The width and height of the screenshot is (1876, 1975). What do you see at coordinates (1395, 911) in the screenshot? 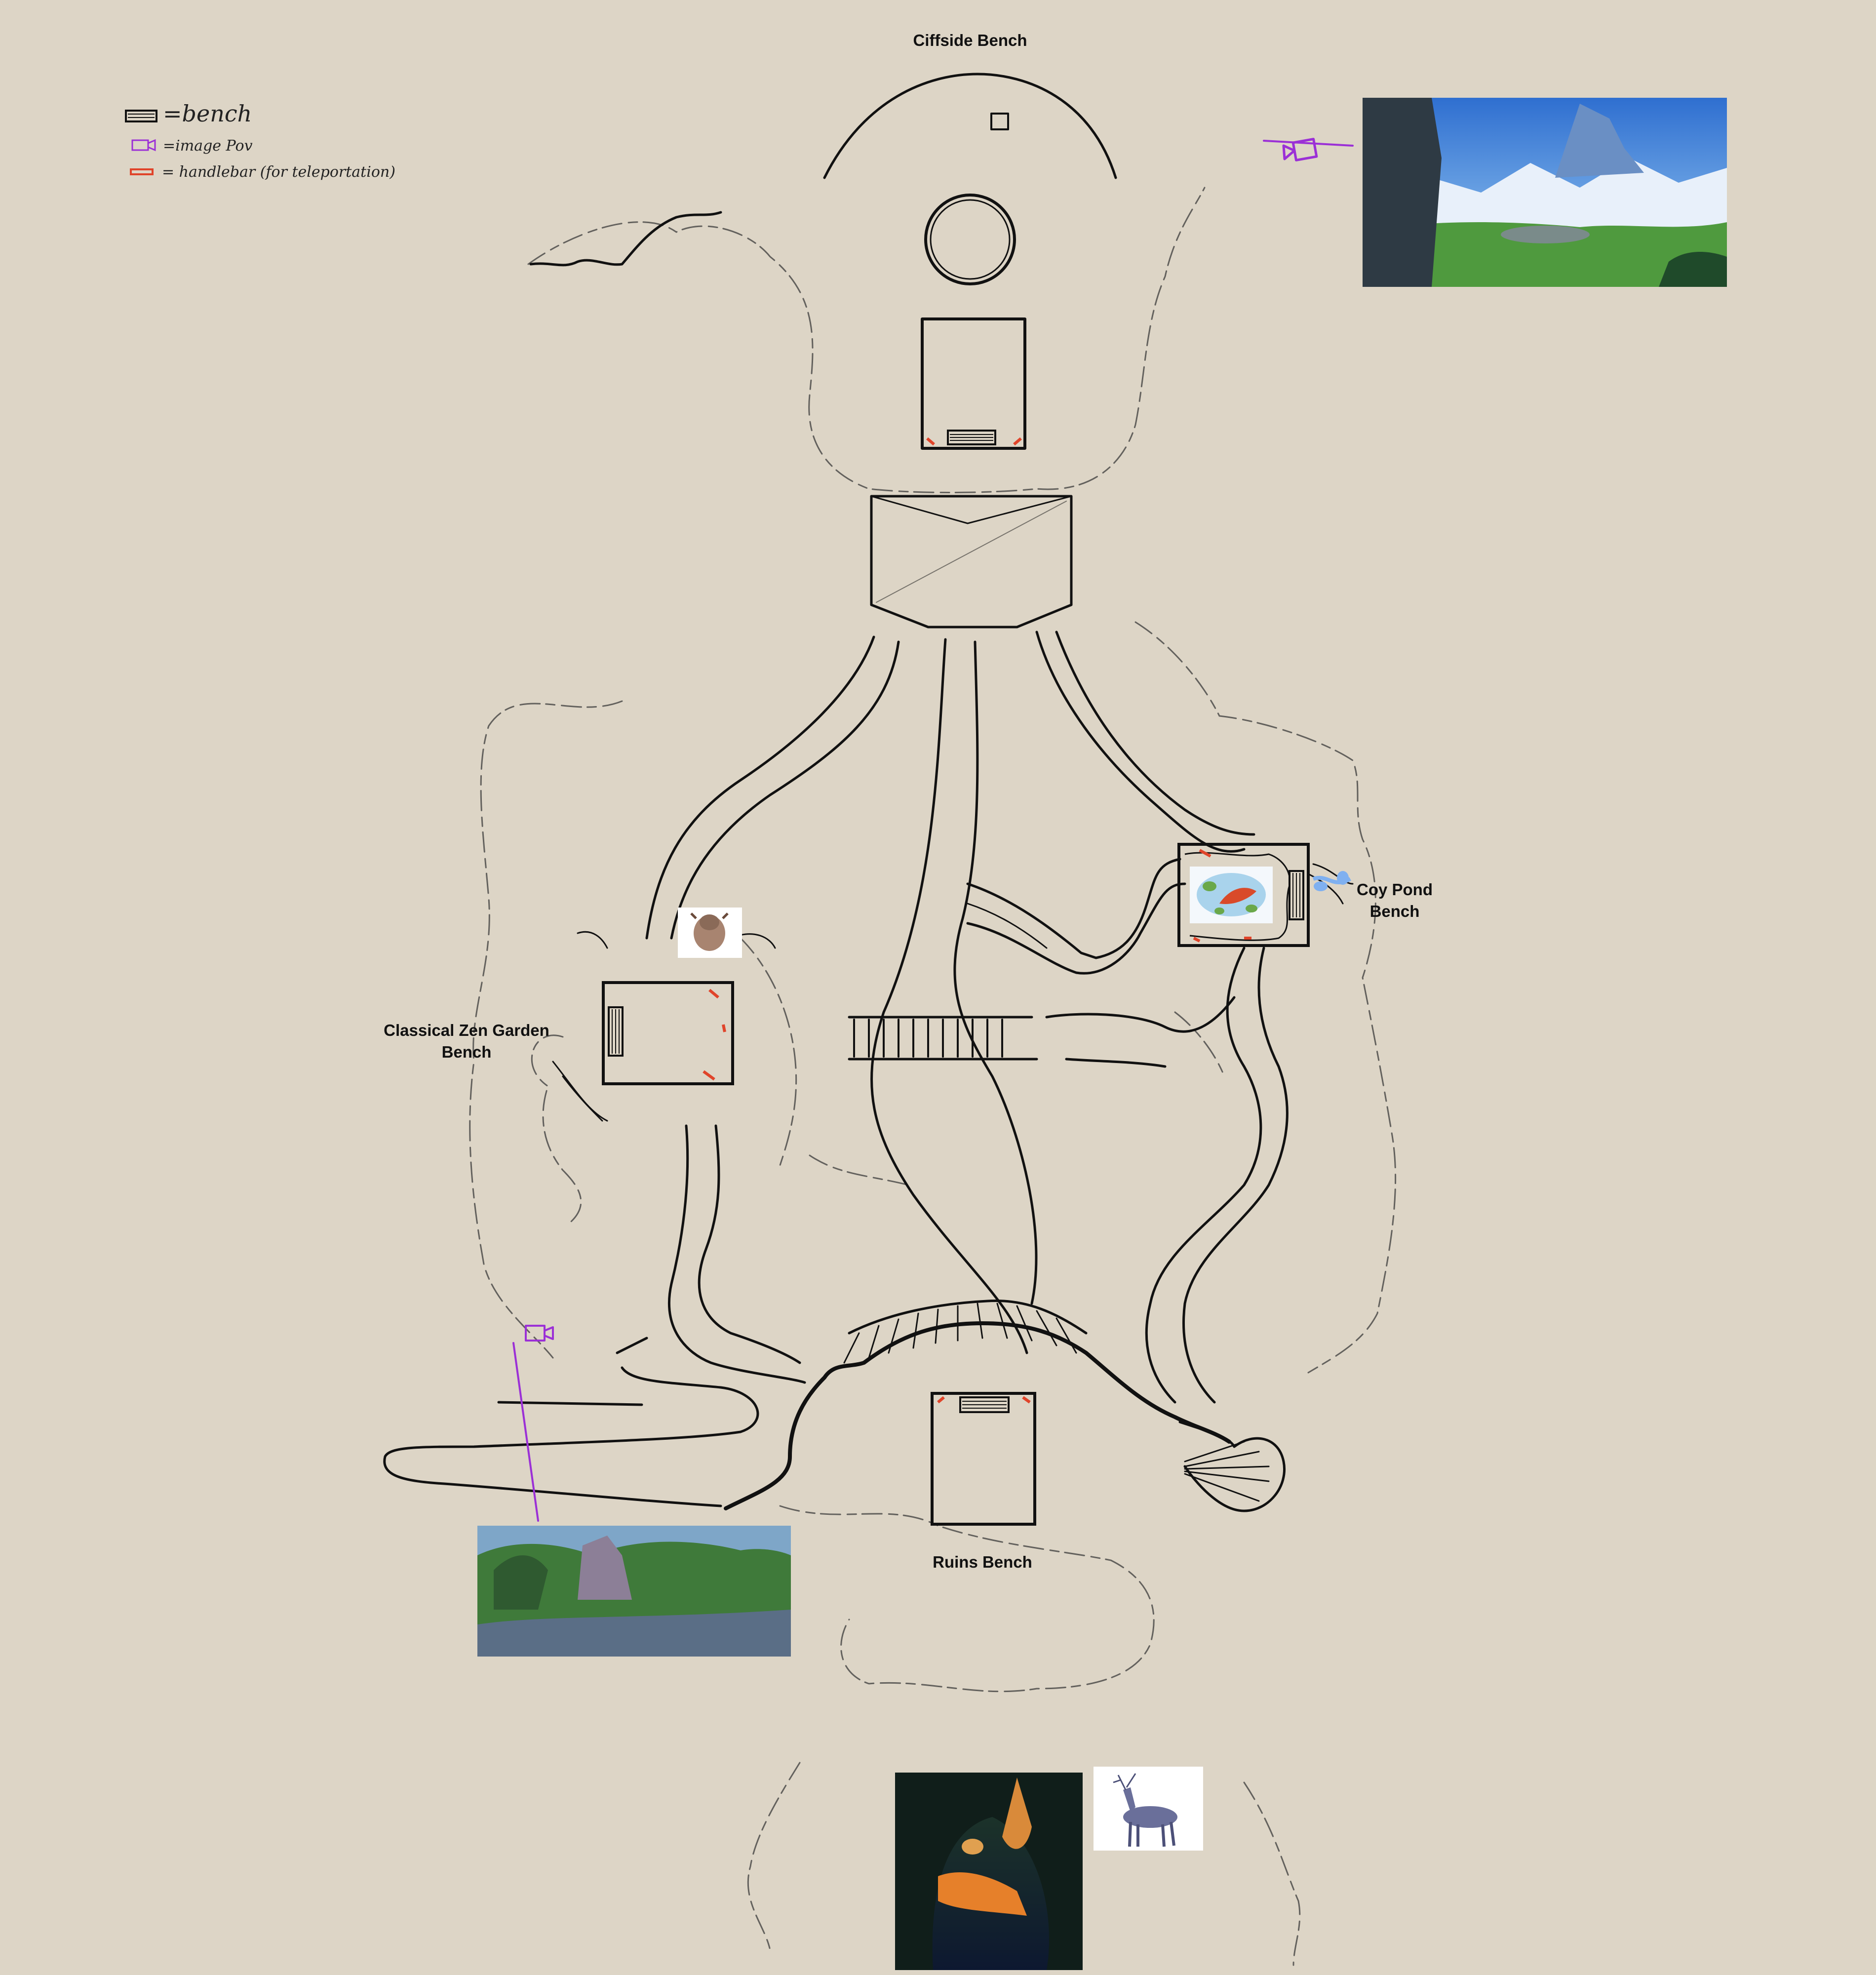
I see `label-coy-line2: Bench` at bounding box center [1395, 911].